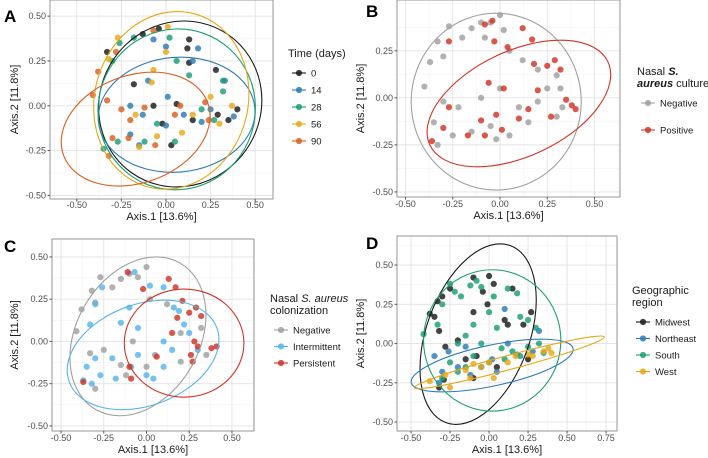  Describe the element at coordinates (325, 299) in the screenshot. I see `legend-title-segment: S. aureus` at that location.